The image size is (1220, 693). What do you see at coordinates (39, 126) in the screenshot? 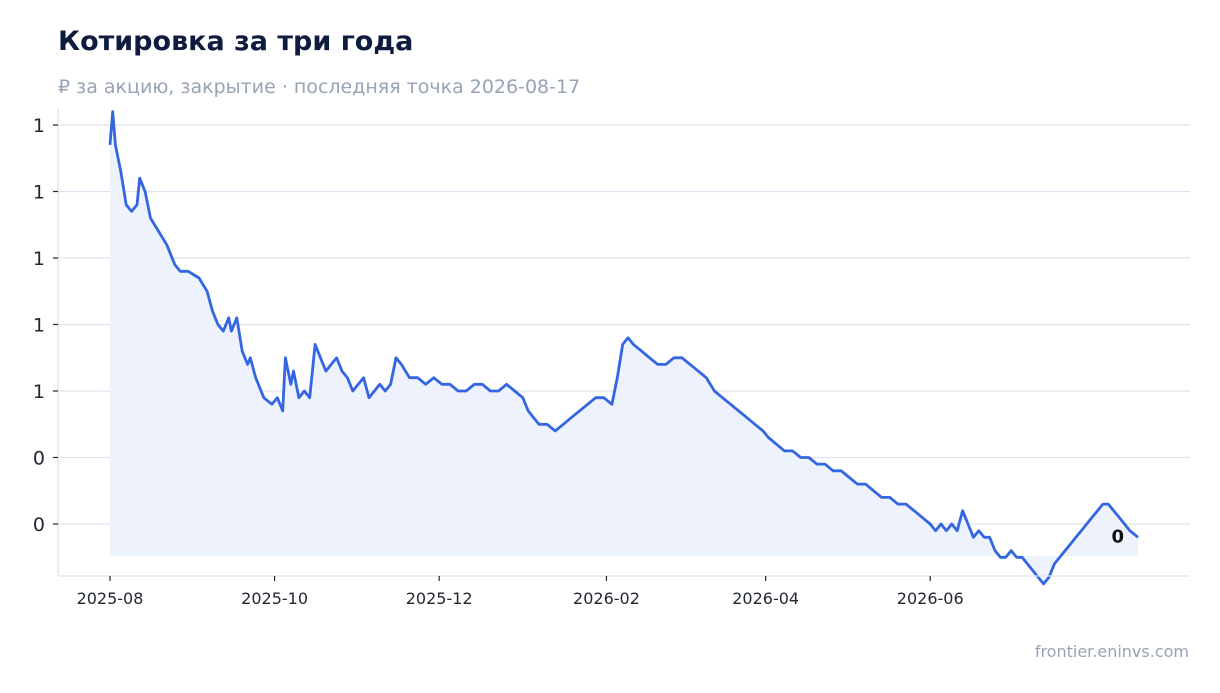
I see `y-tick-label-0: 1` at bounding box center [39, 126].